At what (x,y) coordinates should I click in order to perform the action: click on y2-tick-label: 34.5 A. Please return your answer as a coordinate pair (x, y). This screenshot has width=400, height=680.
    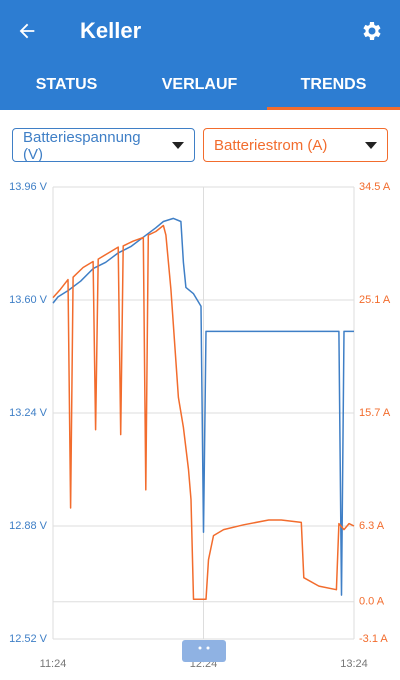
    Looking at the image, I should click on (375, 187).